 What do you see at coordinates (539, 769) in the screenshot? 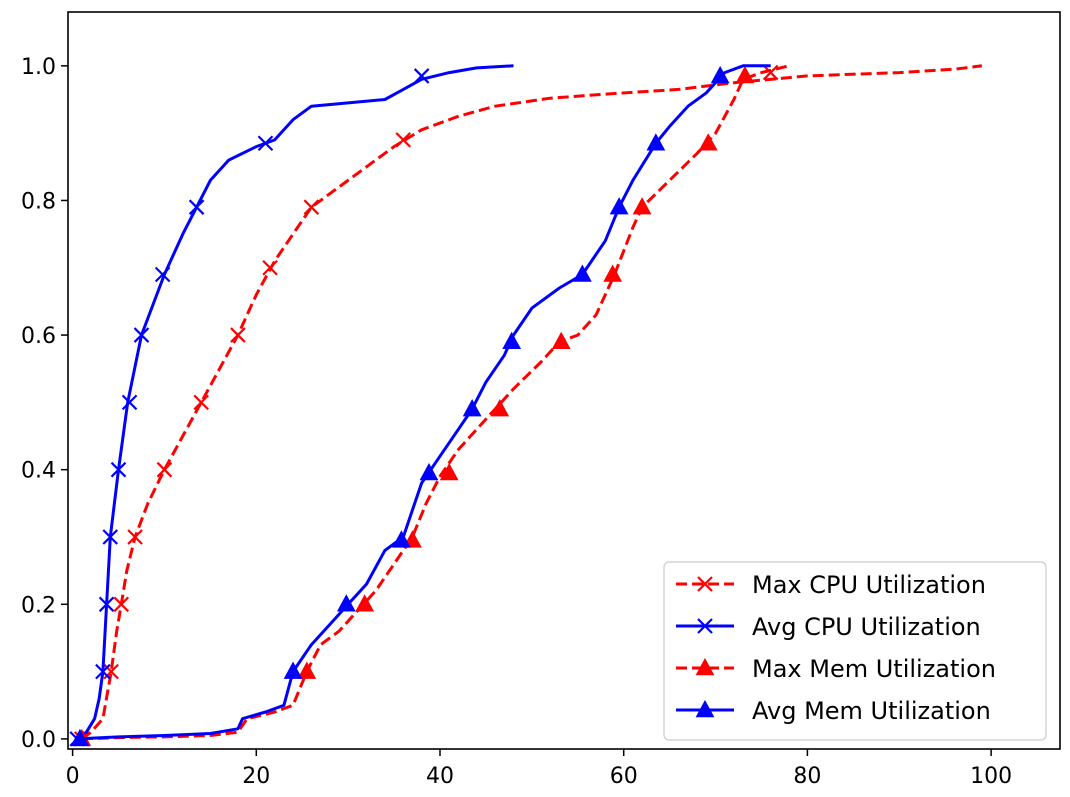
I see `x-axis: 0 20 40 60 80 100` at bounding box center [539, 769].